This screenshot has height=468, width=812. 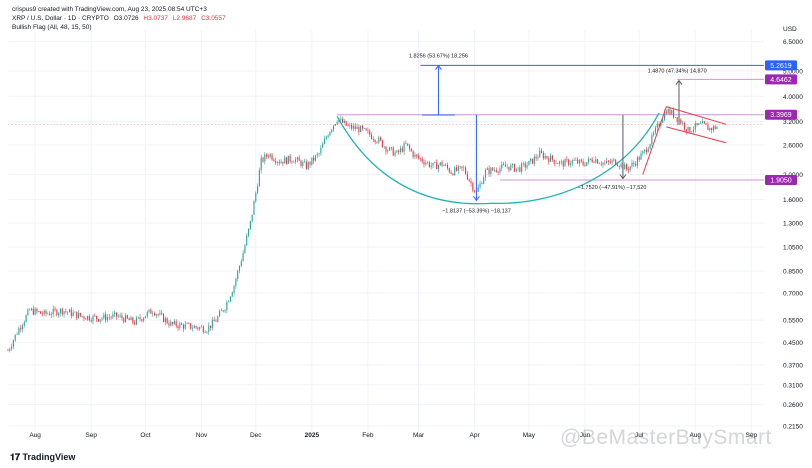 I want to click on y-tick-label: 0.4500, so click(x=793, y=343).